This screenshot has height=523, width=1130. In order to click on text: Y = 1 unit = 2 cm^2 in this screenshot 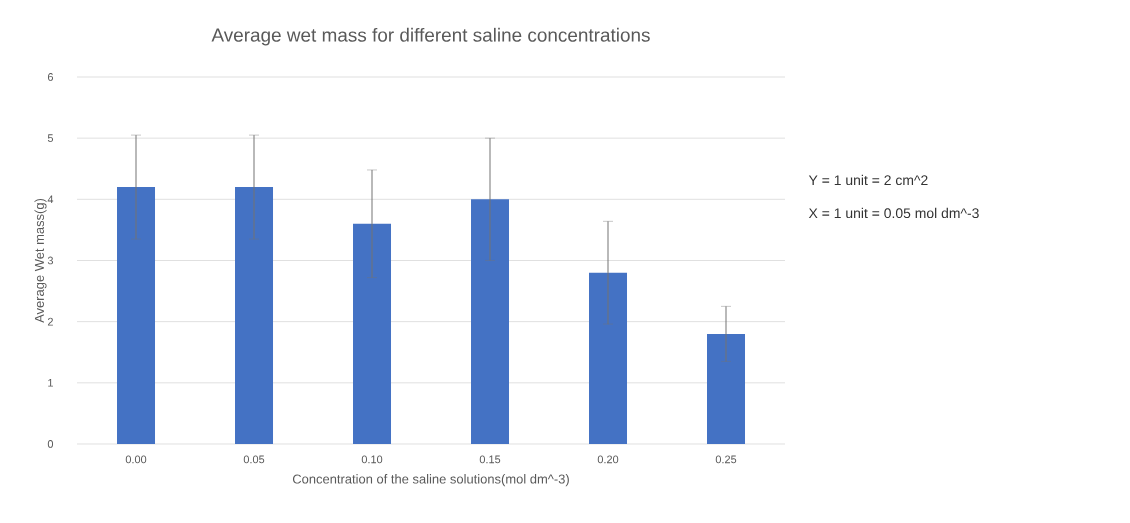, I will do `click(868, 180)`.